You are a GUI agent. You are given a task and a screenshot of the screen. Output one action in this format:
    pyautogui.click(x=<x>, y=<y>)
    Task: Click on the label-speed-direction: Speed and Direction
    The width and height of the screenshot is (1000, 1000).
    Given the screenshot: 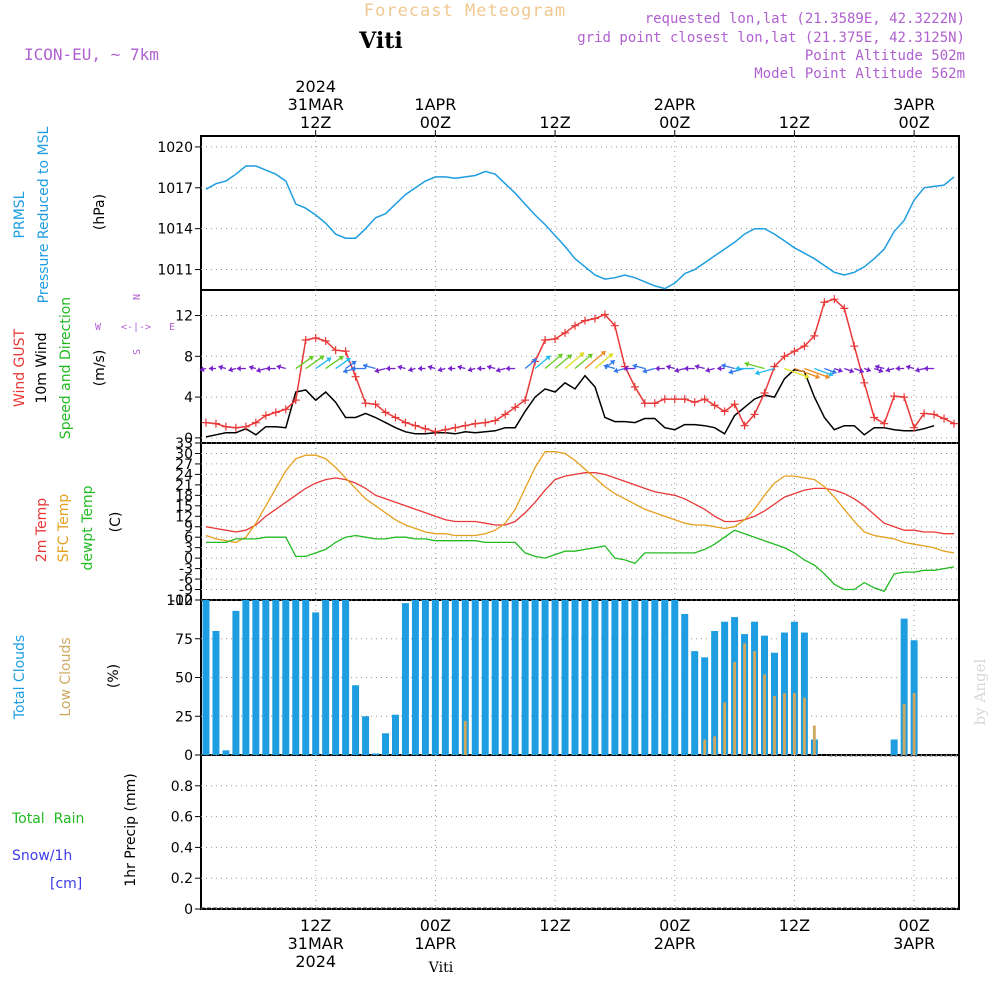 What is the action you would take?
    pyautogui.click(x=66, y=368)
    